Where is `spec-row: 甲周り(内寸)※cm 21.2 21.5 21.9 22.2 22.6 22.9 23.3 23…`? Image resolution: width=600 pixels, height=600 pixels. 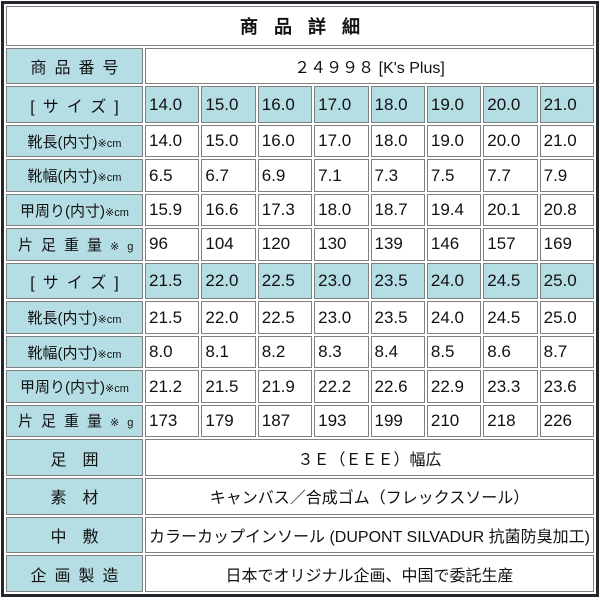 spec-row: 甲周り(内寸)※cm 21.2 21.5 21.9 22.2 22.6 22.9 23.3 23… is located at coordinates (300, 386).